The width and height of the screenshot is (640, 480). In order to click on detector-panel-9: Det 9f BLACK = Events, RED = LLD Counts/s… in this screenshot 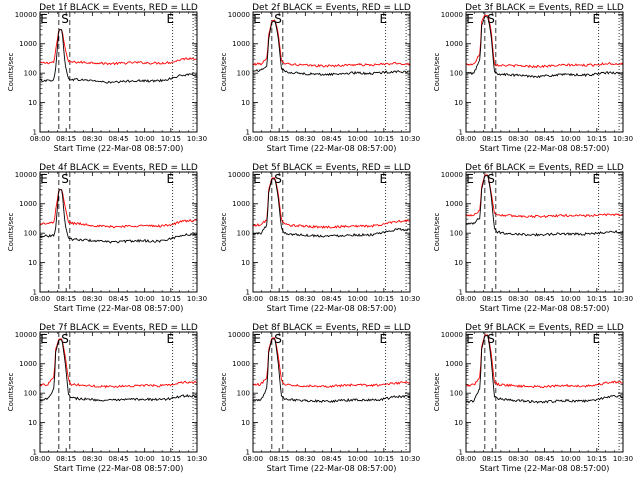, I will do `click(533, 398)`.